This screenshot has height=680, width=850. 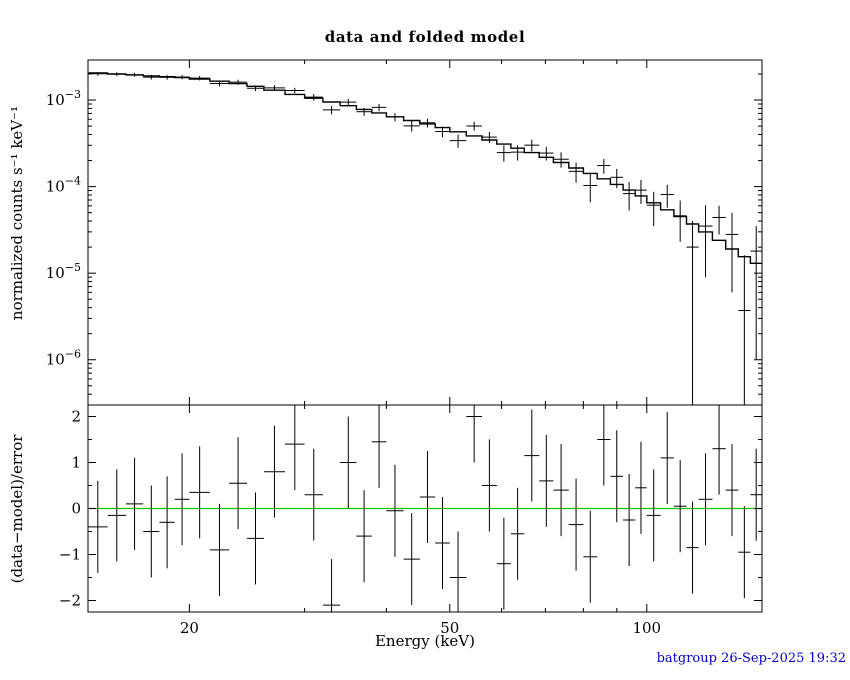 I want to click on svg-text: 2, so click(x=76, y=417).